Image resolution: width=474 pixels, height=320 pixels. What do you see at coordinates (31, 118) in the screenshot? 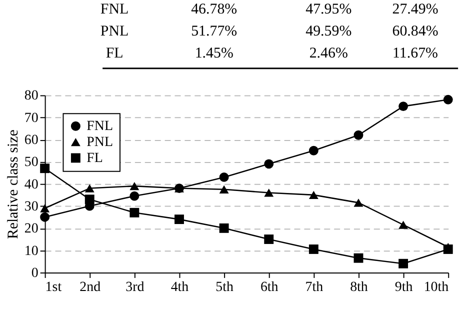
I see `y-tick-label: 70` at bounding box center [31, 118].